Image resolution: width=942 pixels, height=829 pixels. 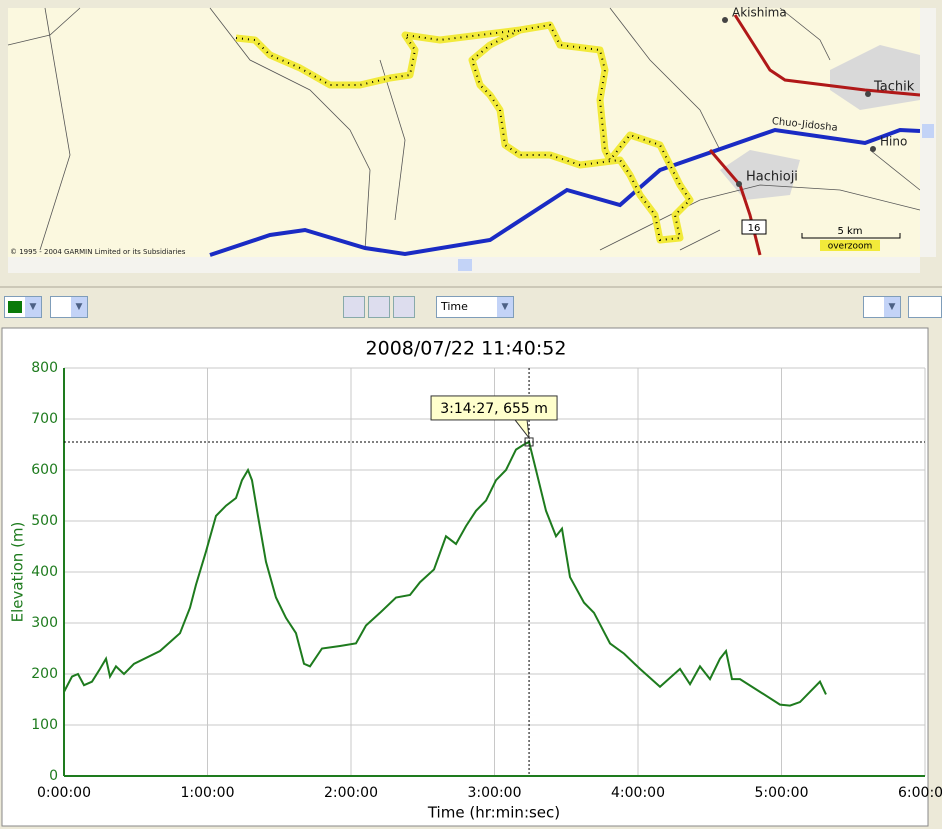 What do you see at coordinates (772, 177) in the screenshot?
I see `map-label: Hachioji` at bounding box center [772, 177].